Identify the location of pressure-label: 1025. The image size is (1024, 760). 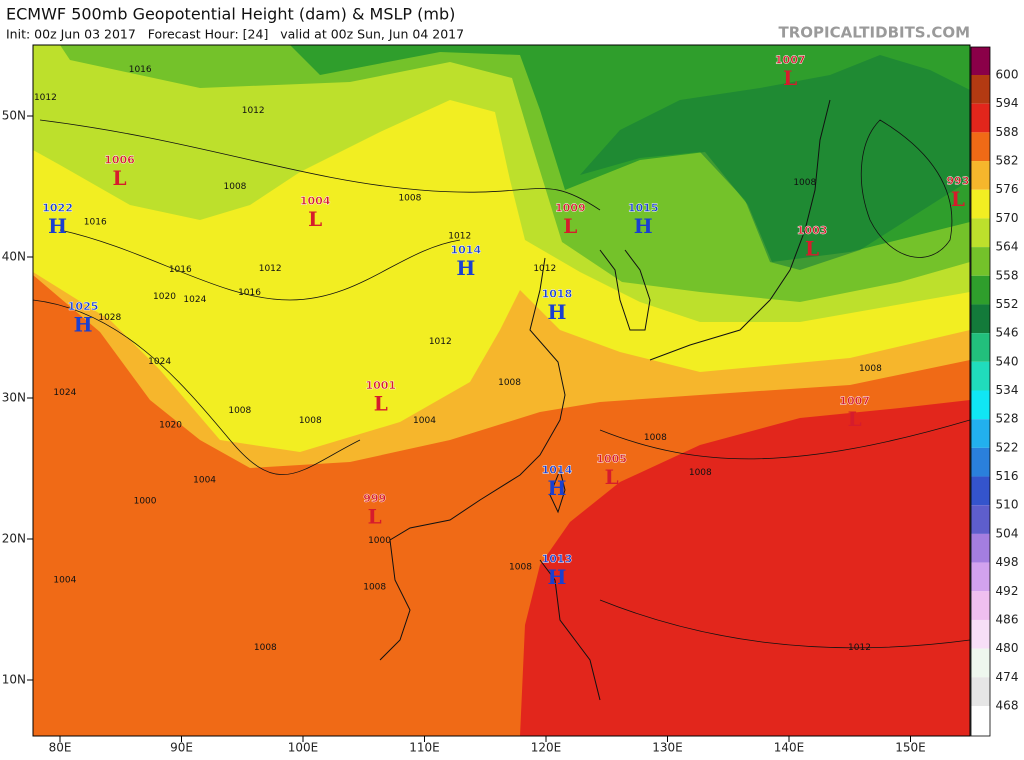
(83, 306).